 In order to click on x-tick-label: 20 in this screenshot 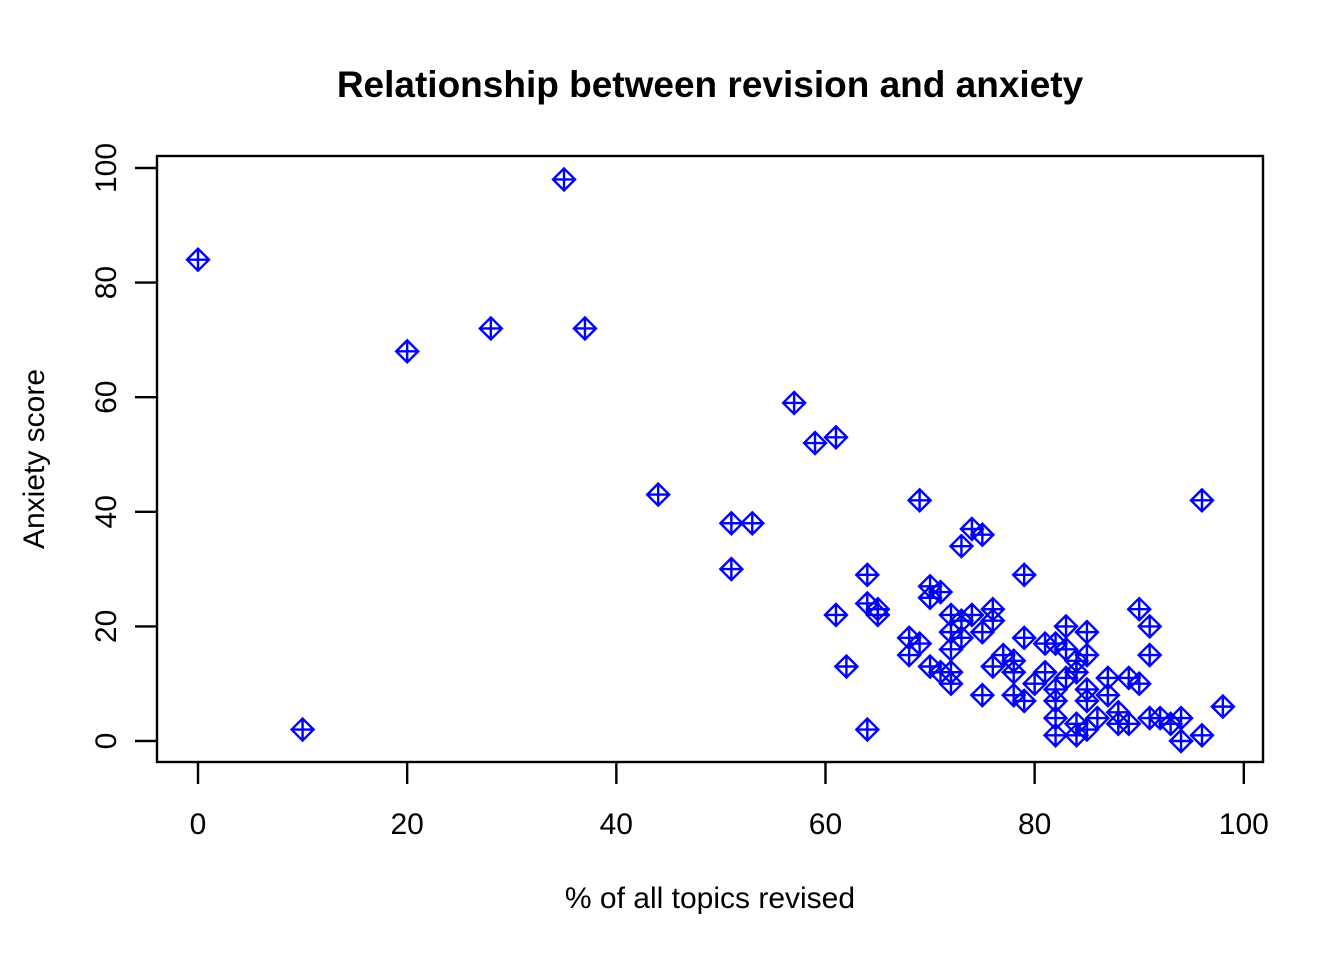, I will do `click(406, 824)`.